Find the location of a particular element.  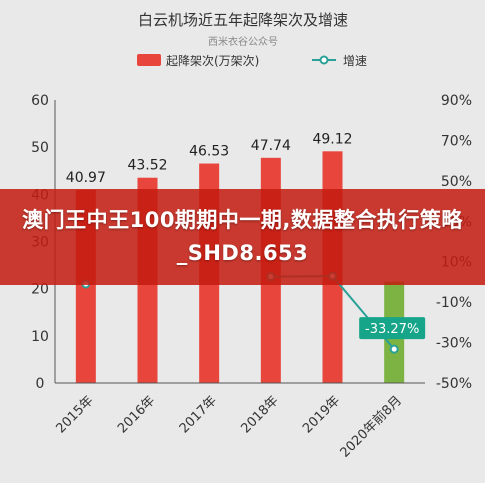

bar-value-label: 49.12 is located at coordinates (332, 139).